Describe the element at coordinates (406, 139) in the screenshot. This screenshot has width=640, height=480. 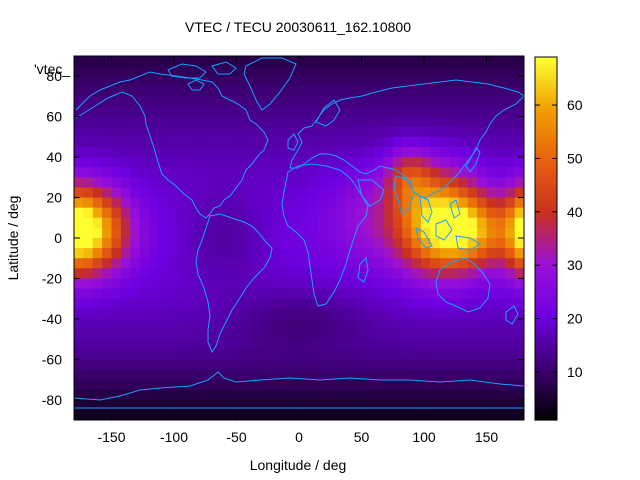
I see `coast-eurasia` at that location.